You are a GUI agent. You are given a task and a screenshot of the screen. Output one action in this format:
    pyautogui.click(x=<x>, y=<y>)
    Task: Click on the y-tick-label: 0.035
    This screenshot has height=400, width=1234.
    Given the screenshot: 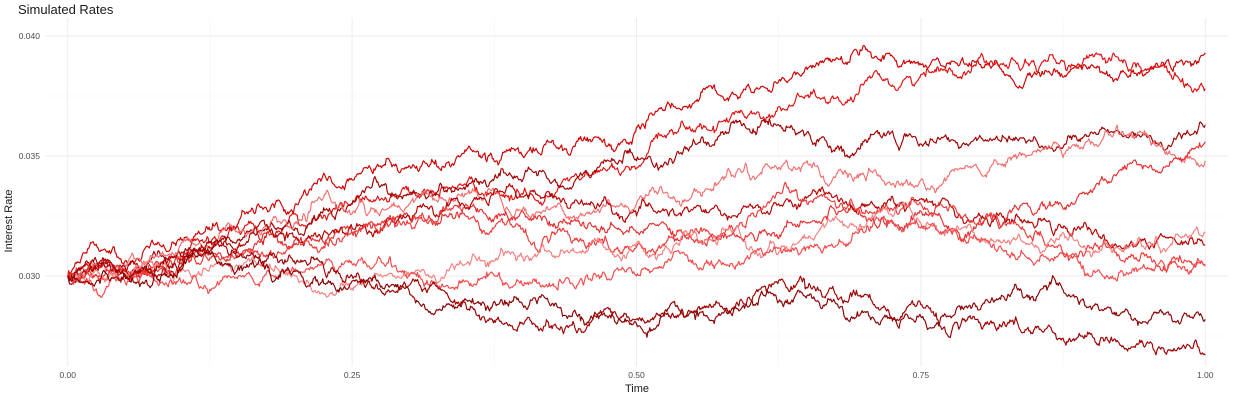 What is the action you would take?
    pyautogui.click(x=30, y=156)
    